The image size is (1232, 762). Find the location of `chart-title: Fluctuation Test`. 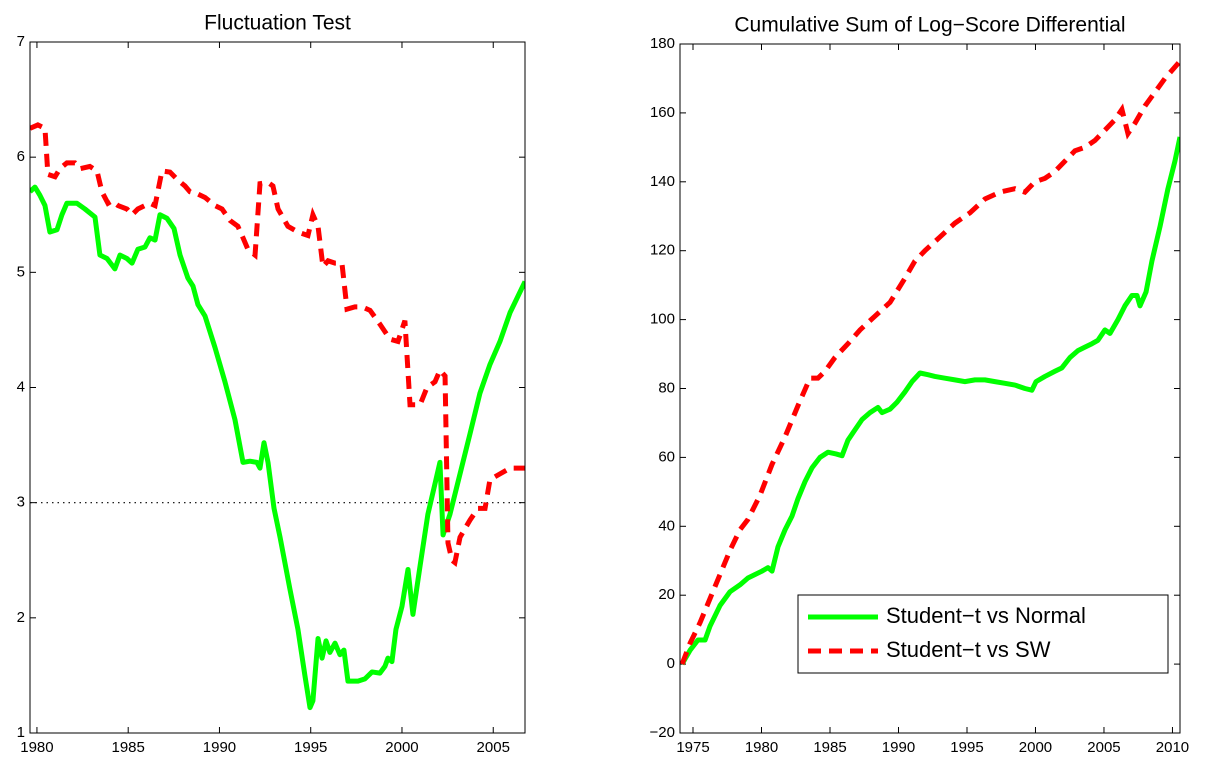

chart-title: Fluctuation Test is located at coordinates (277, 23).